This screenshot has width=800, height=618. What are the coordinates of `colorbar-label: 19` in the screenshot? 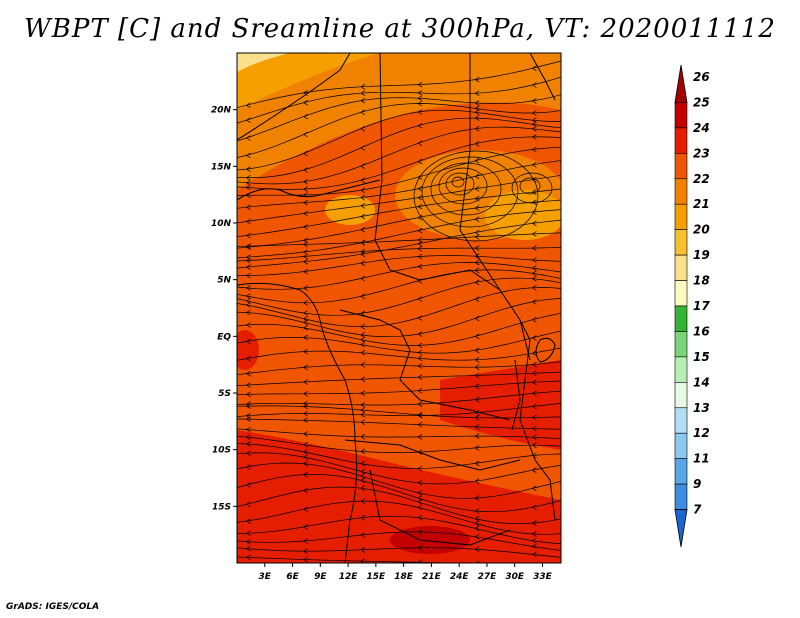 It's located at (701, 255).